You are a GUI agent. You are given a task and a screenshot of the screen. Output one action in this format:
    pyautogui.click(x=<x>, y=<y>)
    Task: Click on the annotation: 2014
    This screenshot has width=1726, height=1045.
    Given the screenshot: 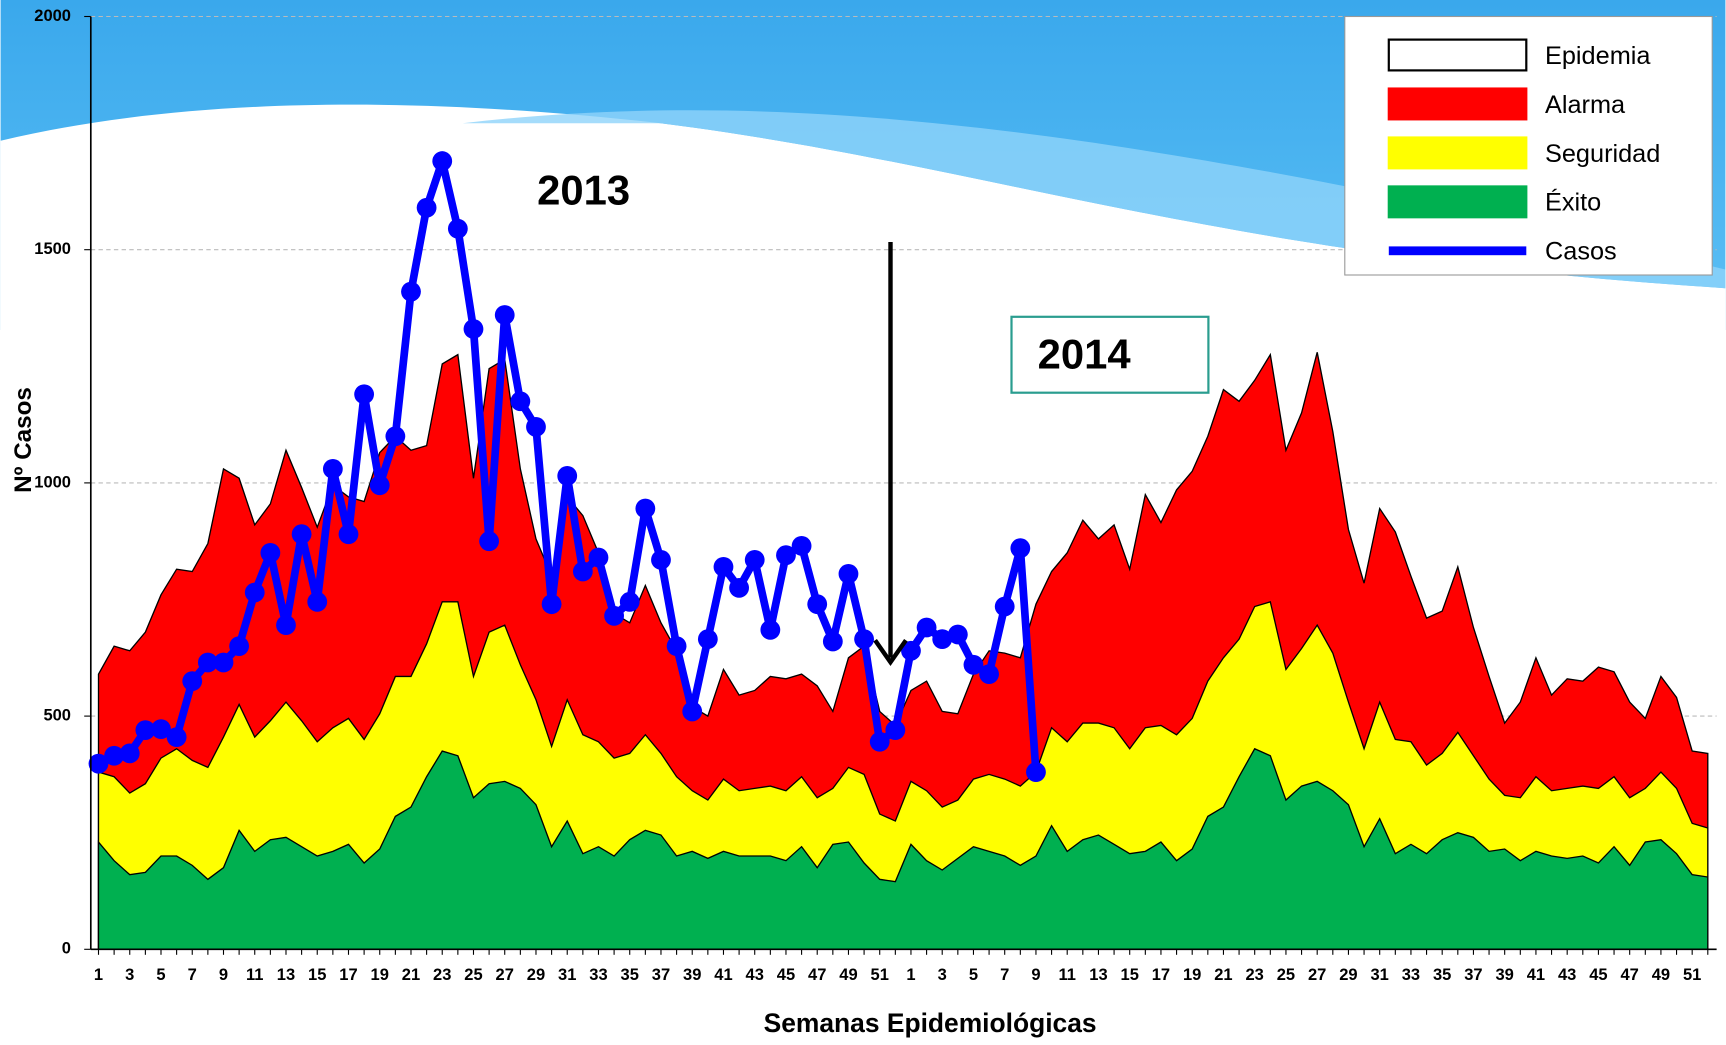 What is the action you would take?
    pyautogui.click(x=1085, y=354)
    